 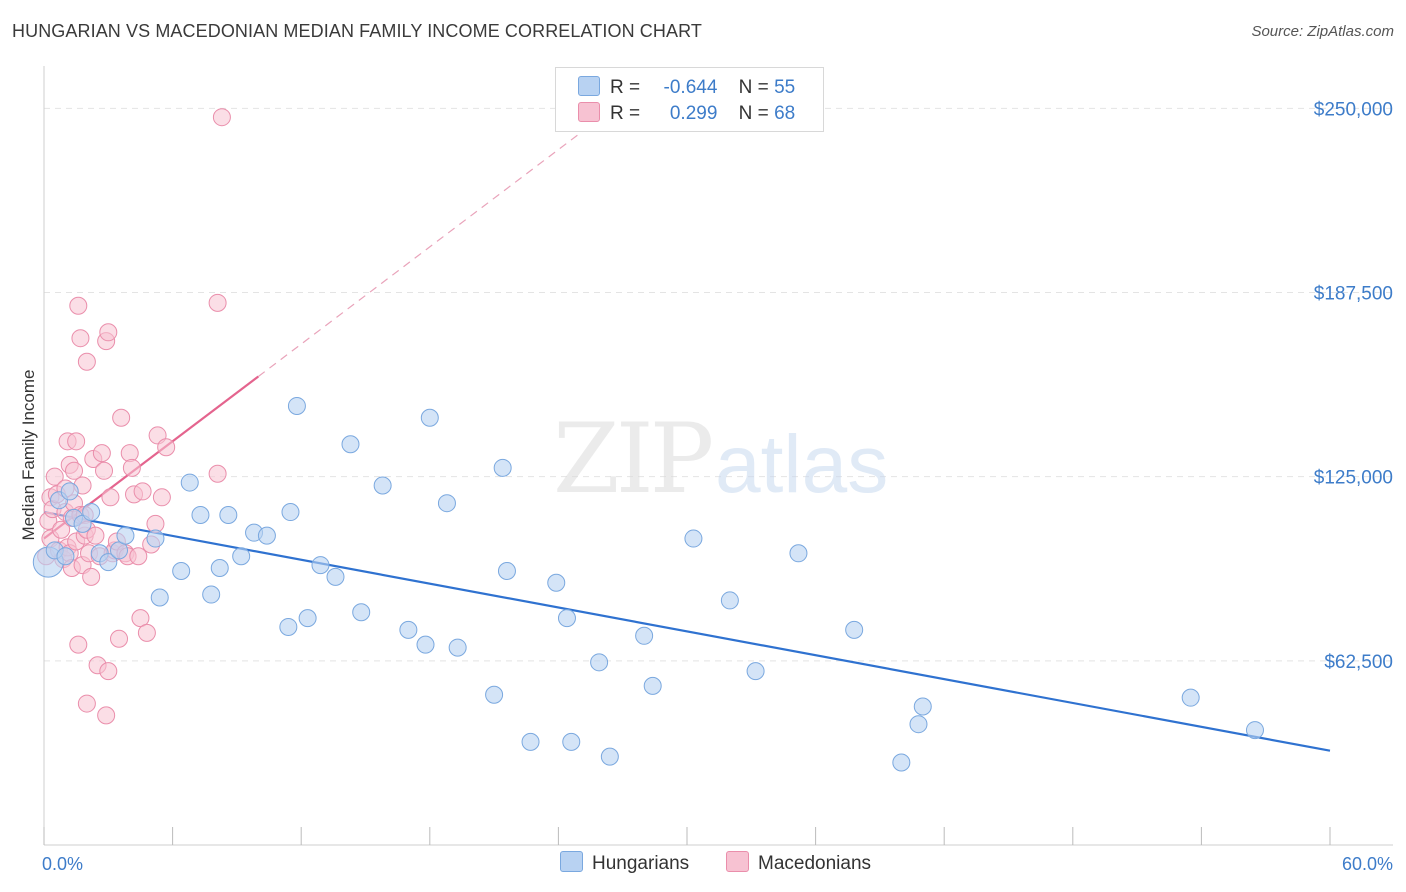 I want to click on watermark-atlas: atlas, so click(x=801, y=464).